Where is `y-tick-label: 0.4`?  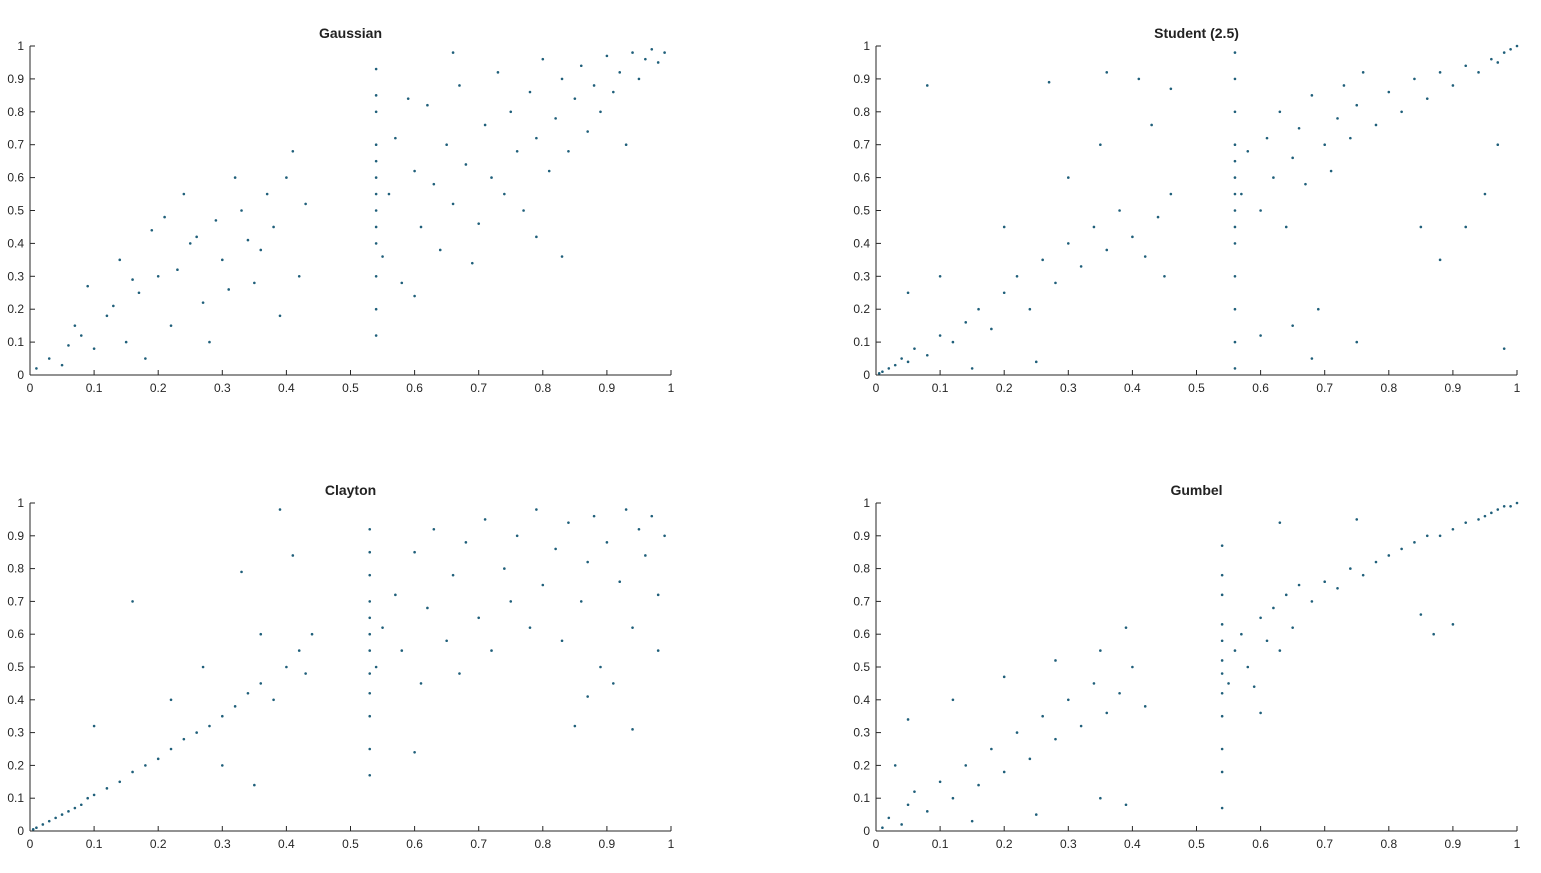 y-tick-label: 0.4 is located at coordinates (15, 700).